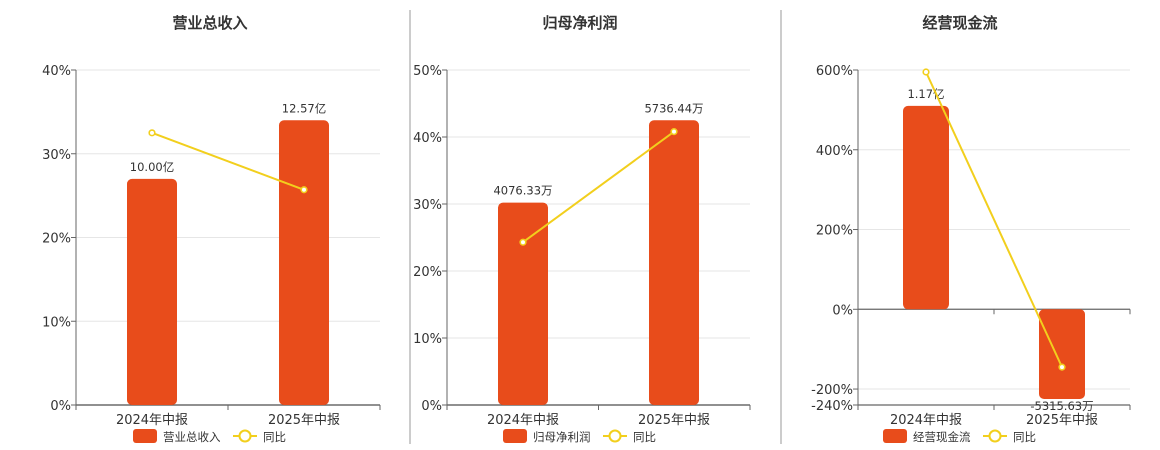  I want to click on legend-bar-label: 营业总收入, so click(192, 437).